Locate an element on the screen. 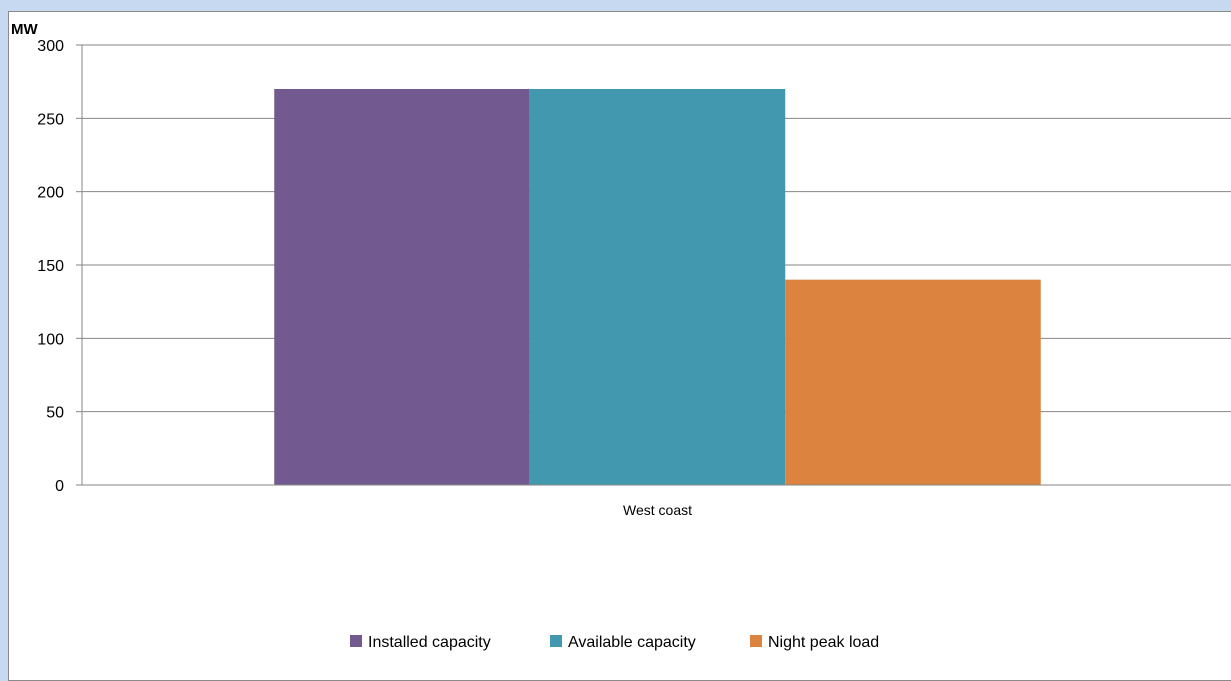  y-tick-label: 300 is located at coordinates (50, 46).